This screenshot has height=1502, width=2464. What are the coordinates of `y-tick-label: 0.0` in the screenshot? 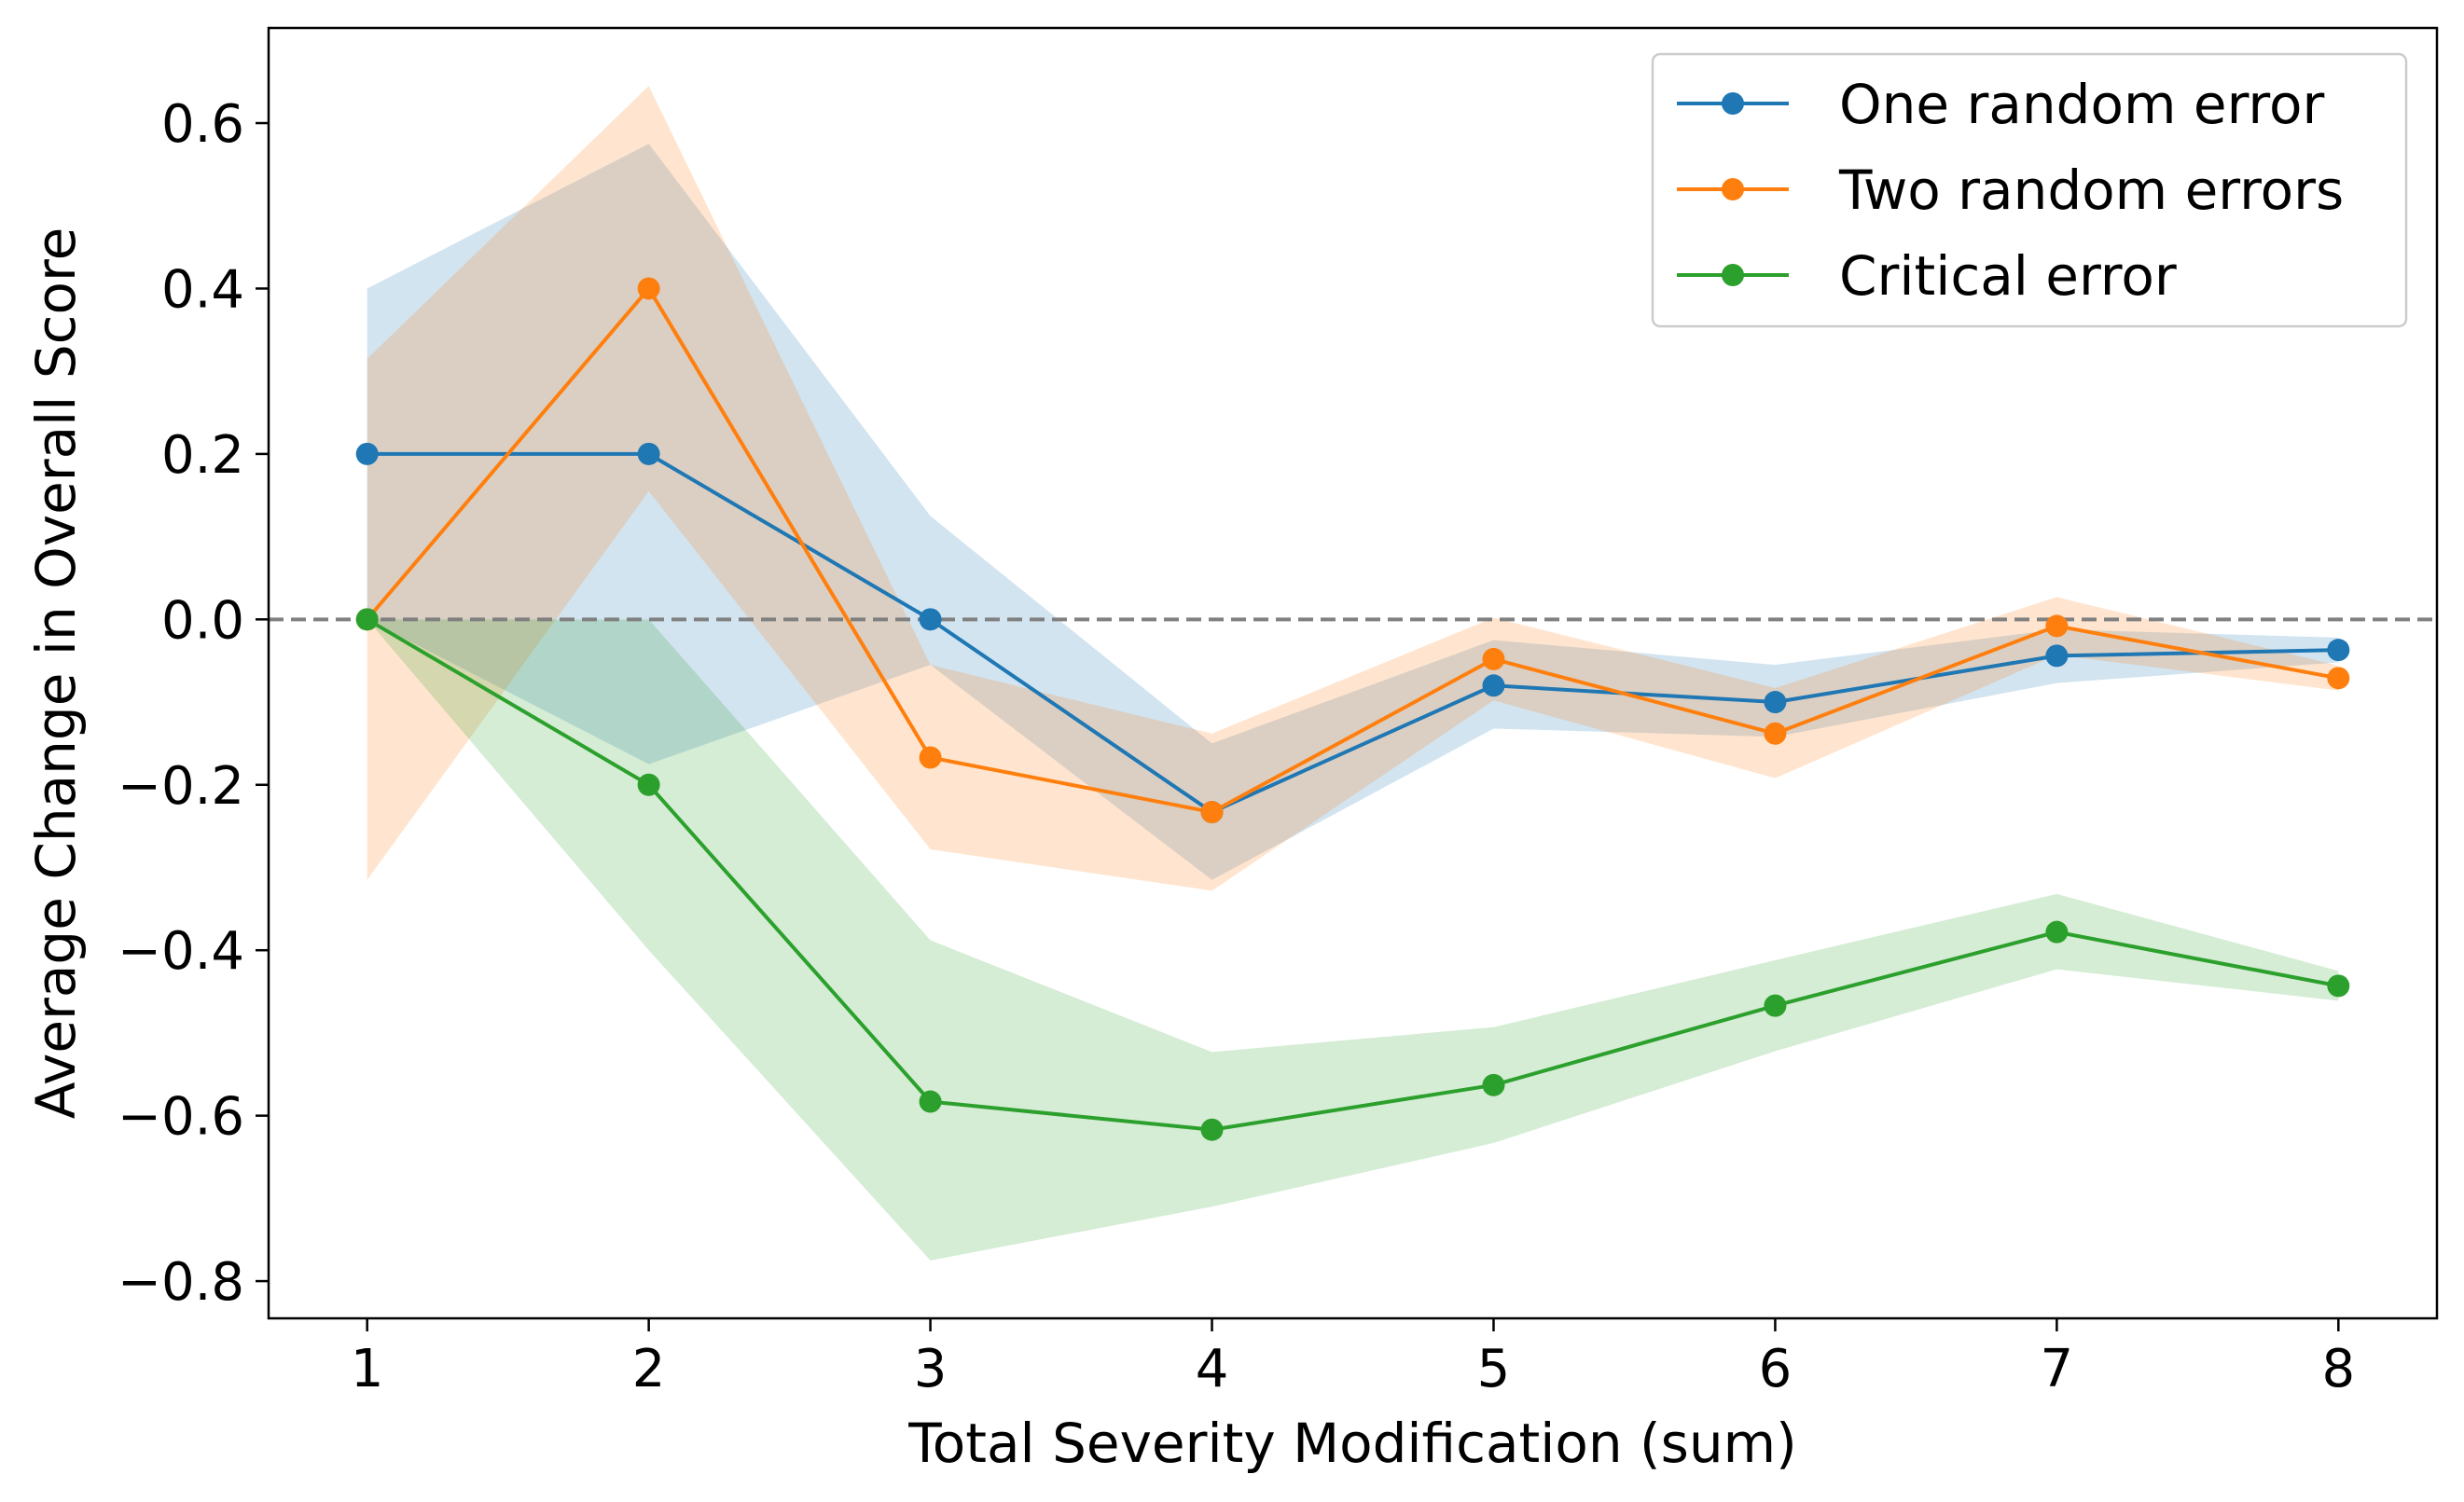 It's located at (202, 620).